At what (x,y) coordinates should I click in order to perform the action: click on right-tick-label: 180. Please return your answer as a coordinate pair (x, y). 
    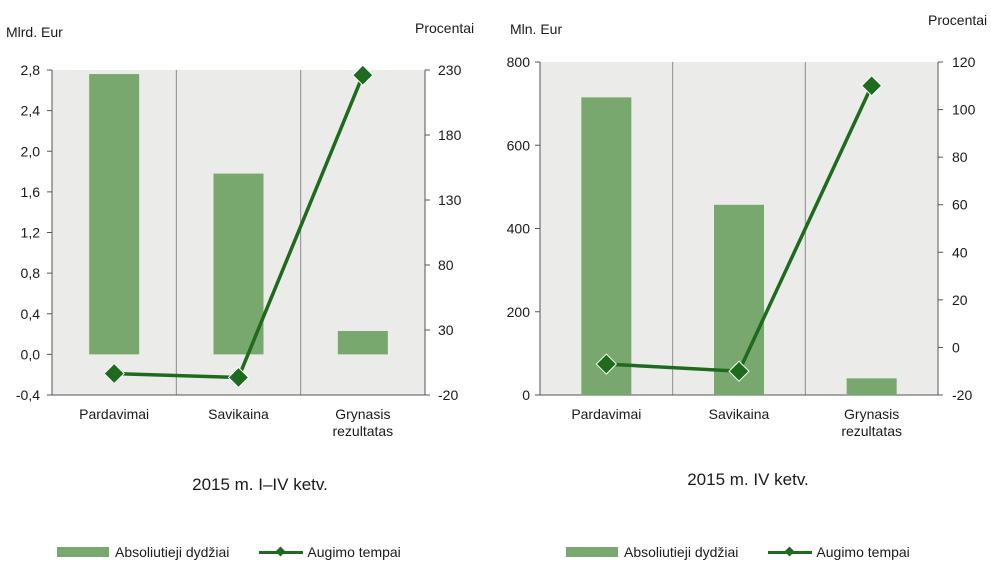
    Looking at the image, I should click on (450, 135).